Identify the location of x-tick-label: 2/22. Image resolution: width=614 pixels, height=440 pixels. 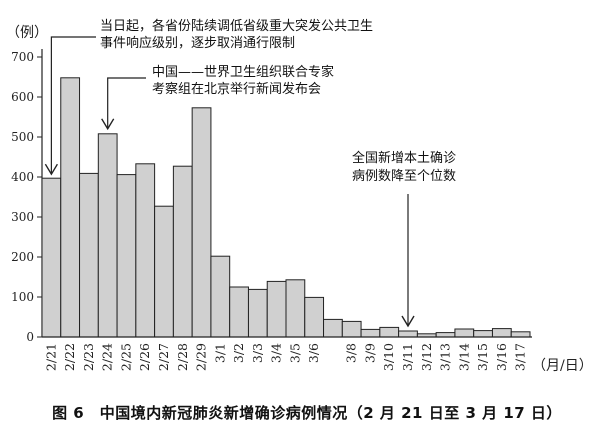
(69, 357).